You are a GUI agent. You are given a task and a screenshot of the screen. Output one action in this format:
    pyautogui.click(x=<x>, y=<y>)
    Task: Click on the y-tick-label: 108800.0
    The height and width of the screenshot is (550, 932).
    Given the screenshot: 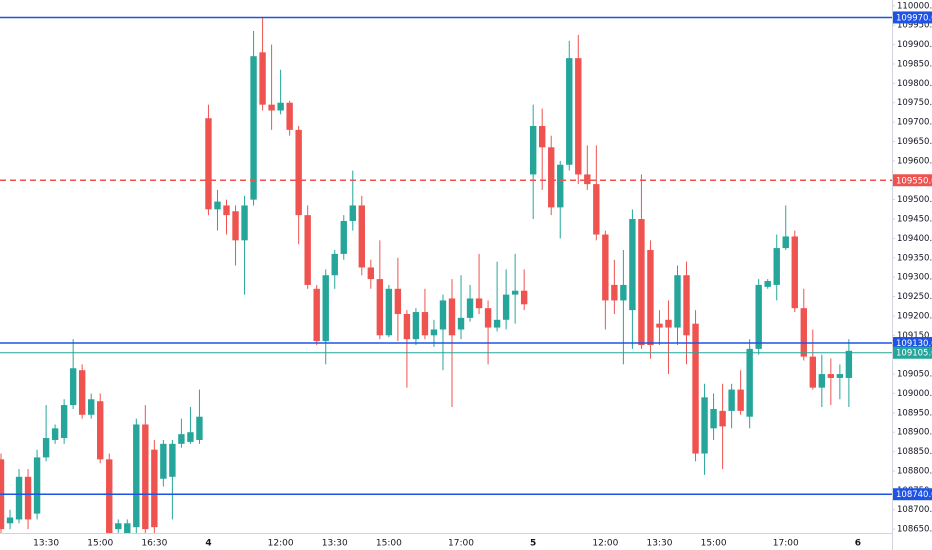 What is the action you would take?
    pyautogui.click(x=914, y=471)
    